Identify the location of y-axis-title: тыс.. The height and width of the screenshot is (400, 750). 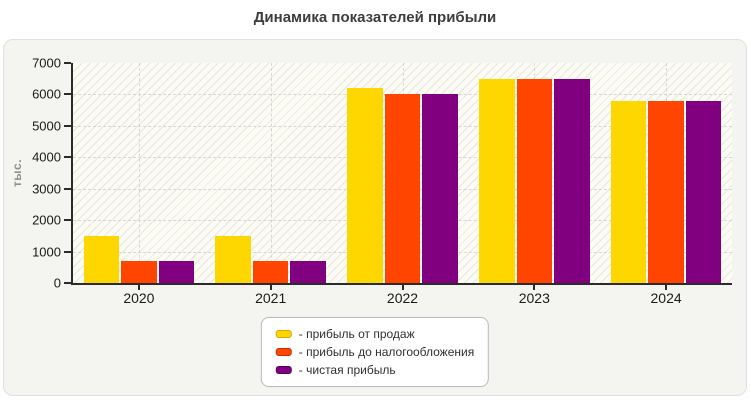
(17, 173).